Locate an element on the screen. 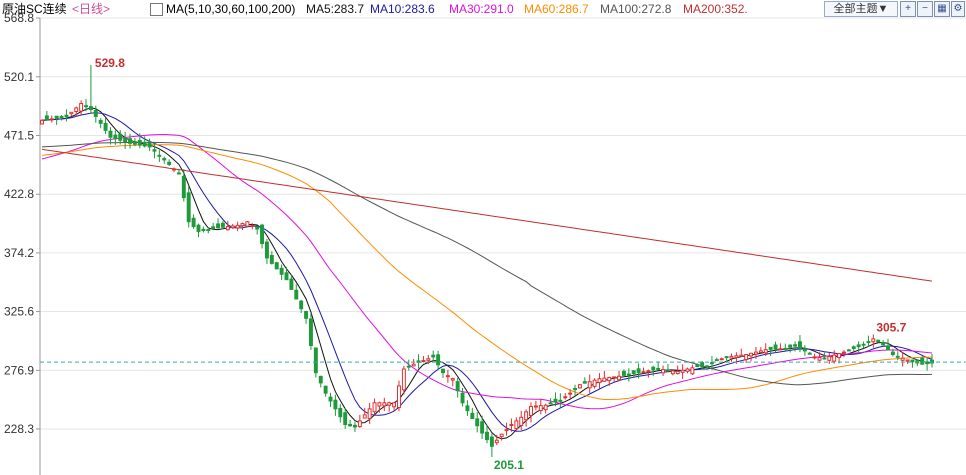 Image resolution: width=966 pixels, height=475 pixels. ma60-value: MA60:286.7 is located at coordinates (556, 9).